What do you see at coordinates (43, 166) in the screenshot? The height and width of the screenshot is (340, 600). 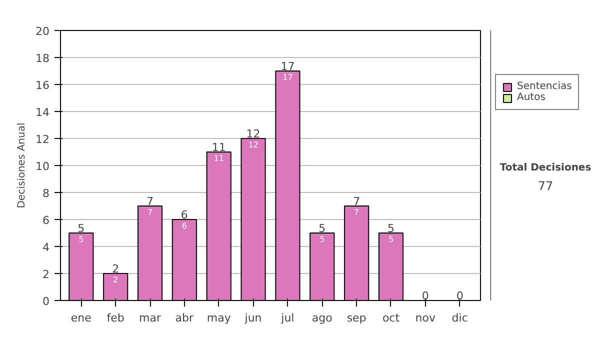 I see `y-tick-label: 10` at bounding box center [43, 166].